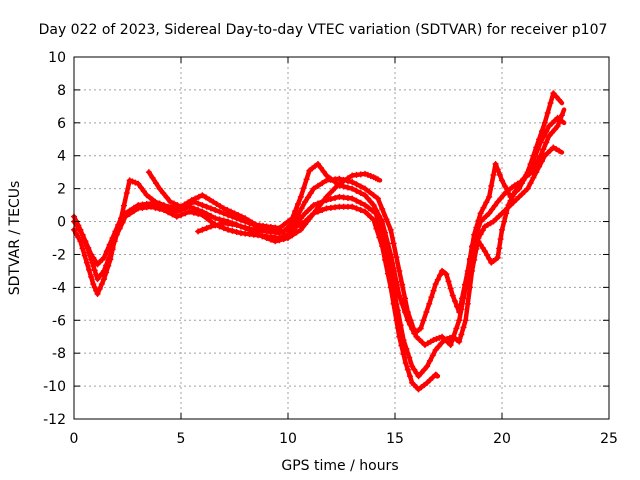 The image size is (640, 480). What do you see at coordinates (339, 466) in the screenshot?
I see `x-axis-label: GPS time / hours` at bounding box center [339, 466].